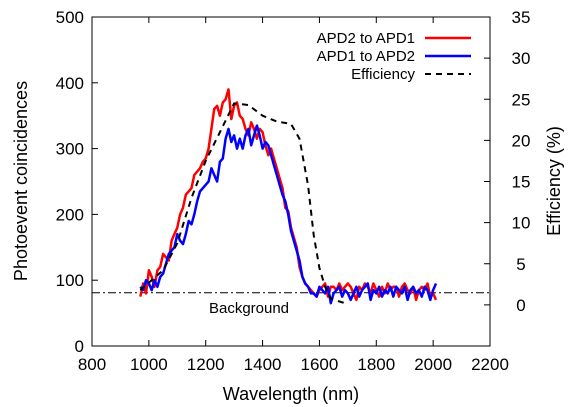  Describe the element at coordinates (79, 346) in the screenshot. I see `y-tick-label: 0` at that location.